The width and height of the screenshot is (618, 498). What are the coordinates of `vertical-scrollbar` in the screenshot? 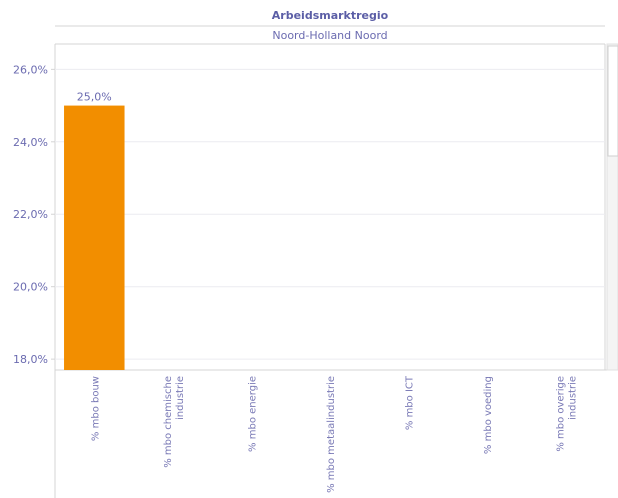 It's located at (612, 207).